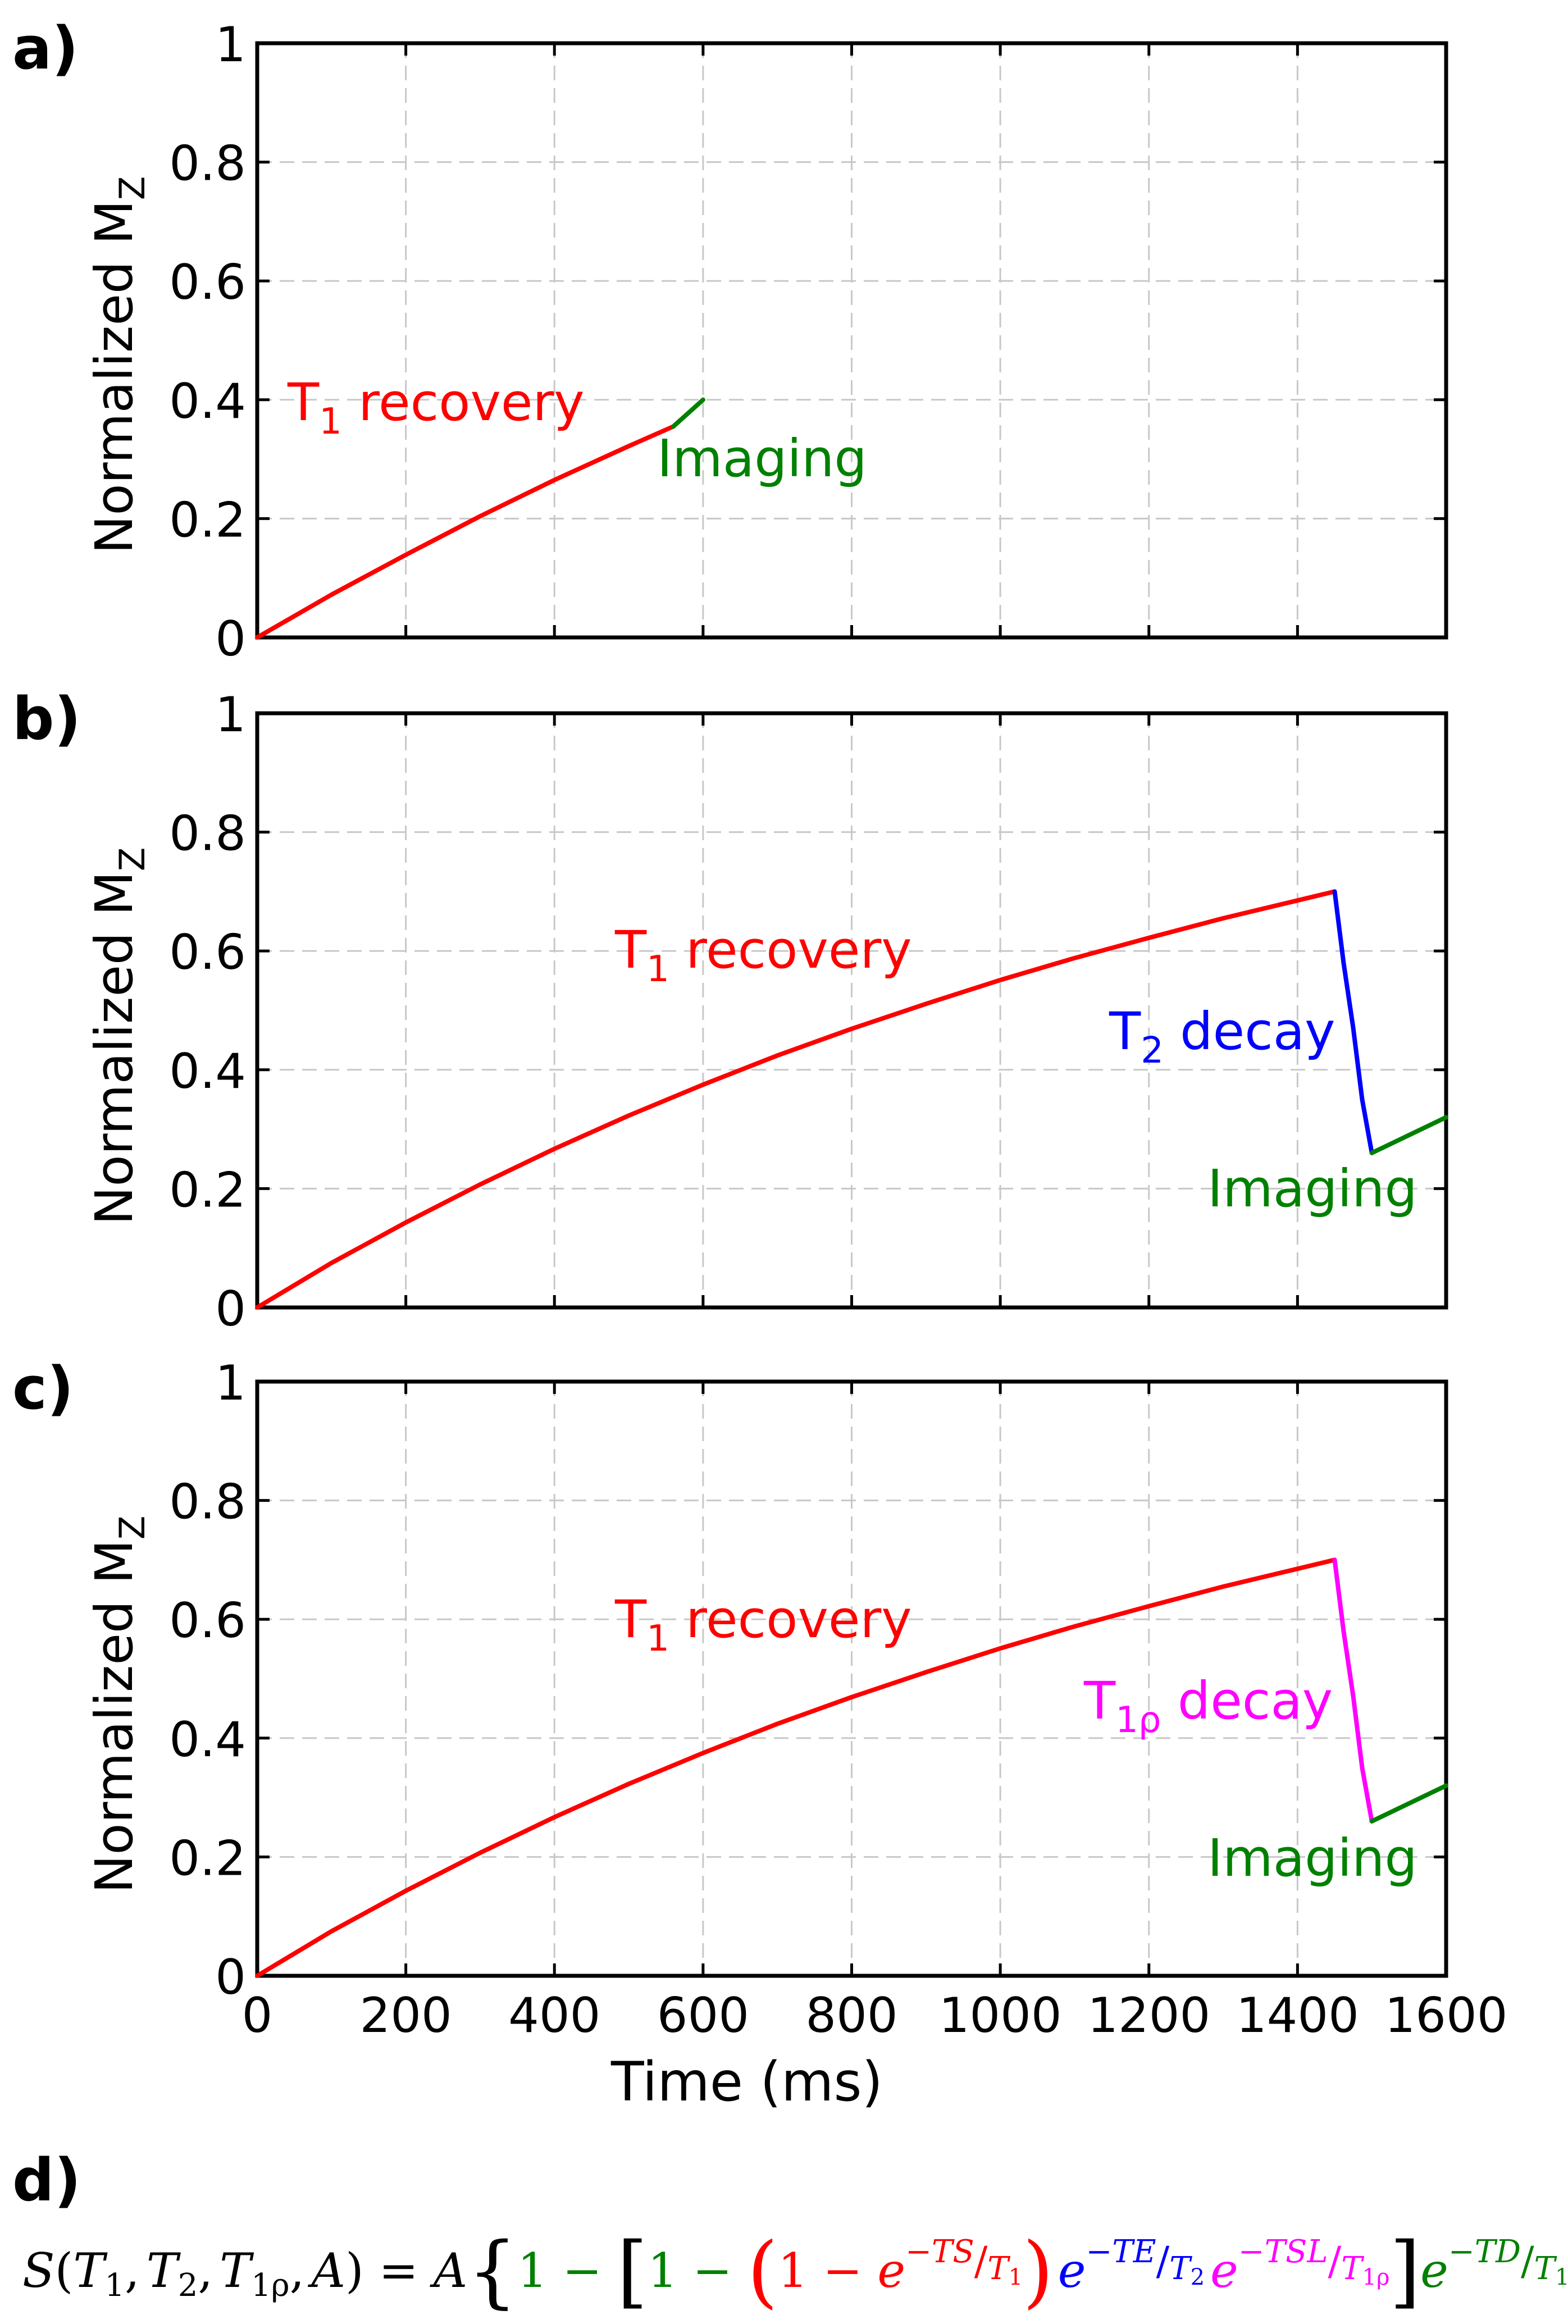 The image size is (1568, 2324). What do you see at coordinates (64, 2270) in the screenshot?
I see `eq-lhs-open: (` at bounding box center [64, 2270].